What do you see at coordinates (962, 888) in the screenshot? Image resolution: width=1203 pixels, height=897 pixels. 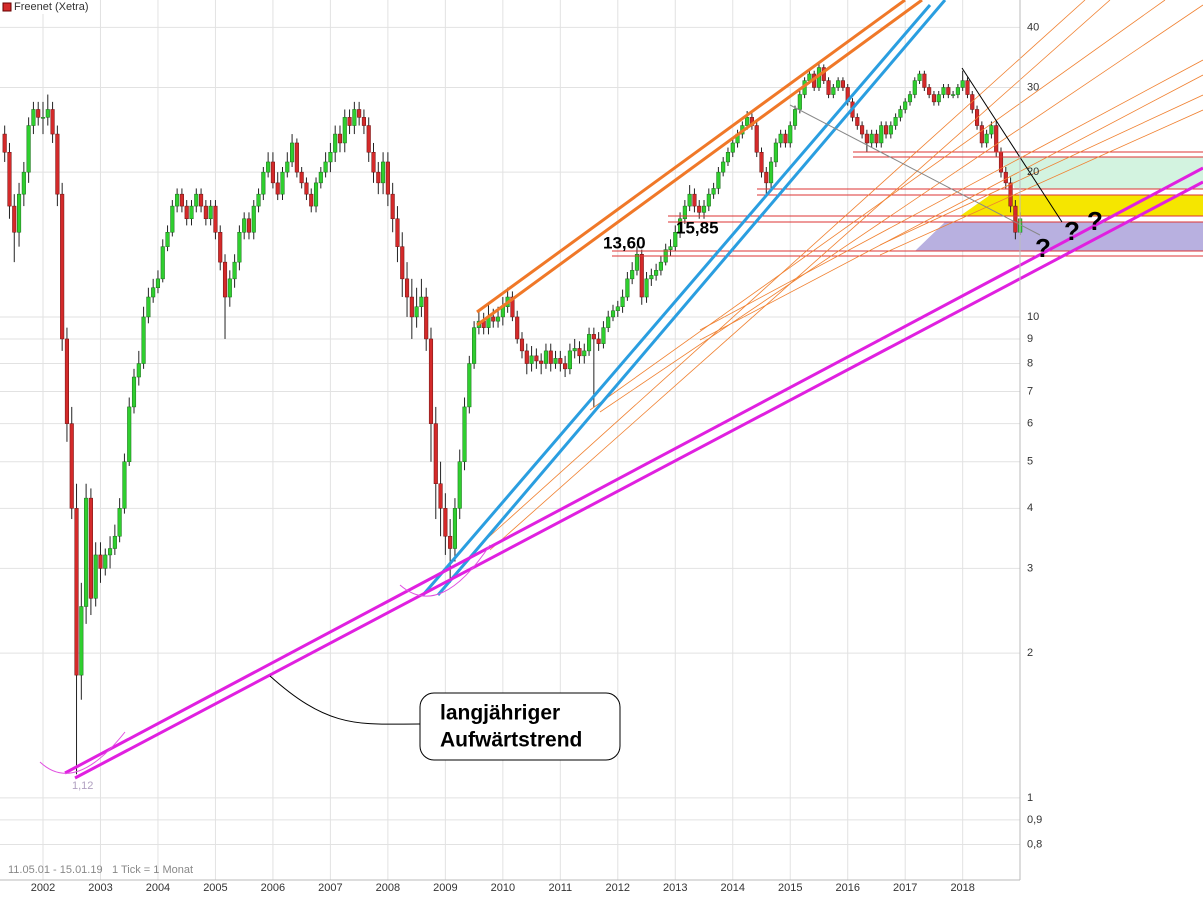 I see `x-tick-label: 2018` at bounding box center [962, 888].